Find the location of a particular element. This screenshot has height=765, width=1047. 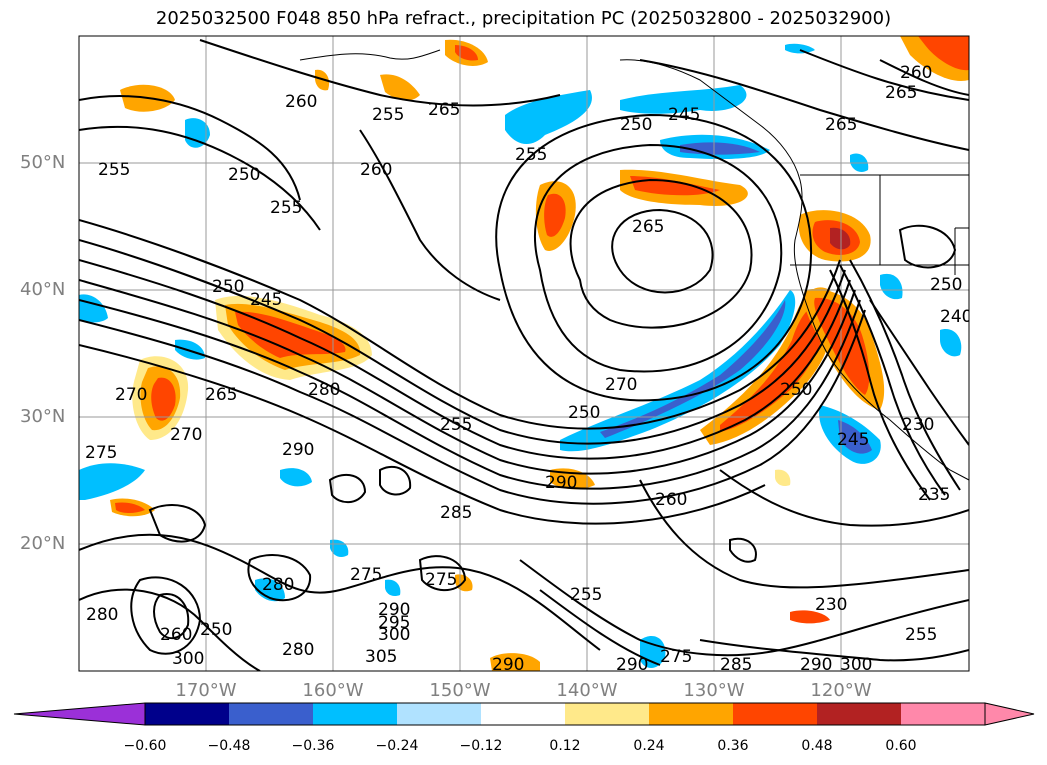

lat-label-50n: 50°N is located at coordinates (43, 162).